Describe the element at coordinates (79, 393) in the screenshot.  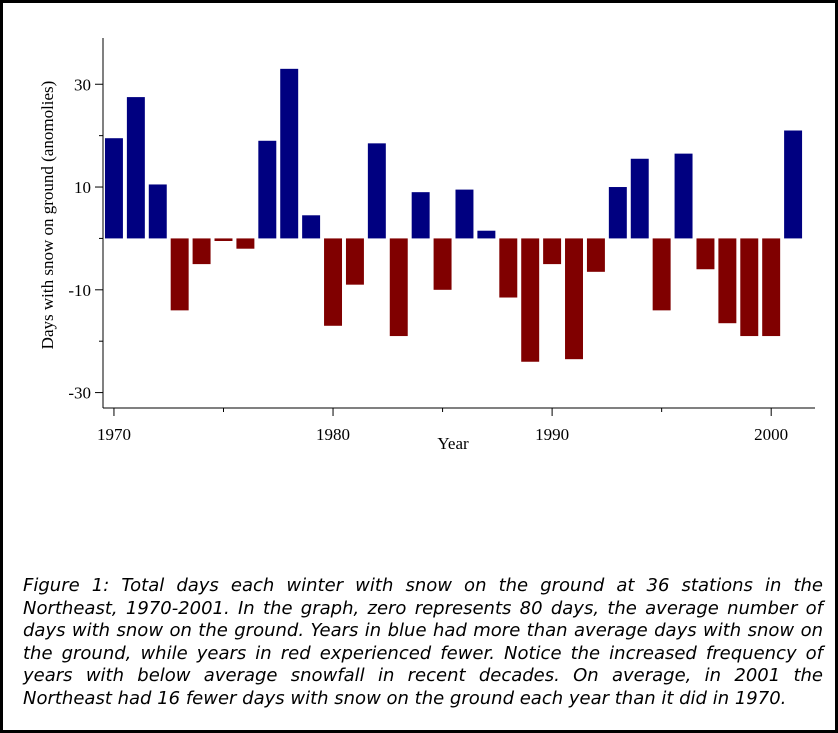
I see `y-tick-label: -30` at that location.